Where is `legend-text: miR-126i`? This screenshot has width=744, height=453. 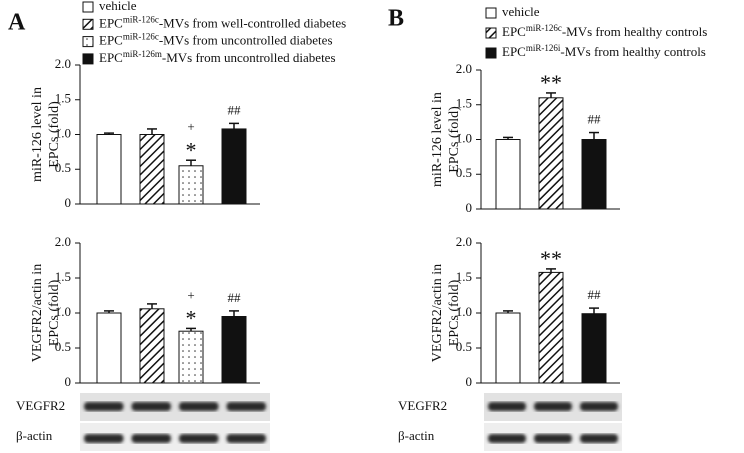
legend-text: miR-126i is located at coordinates (543, 48).